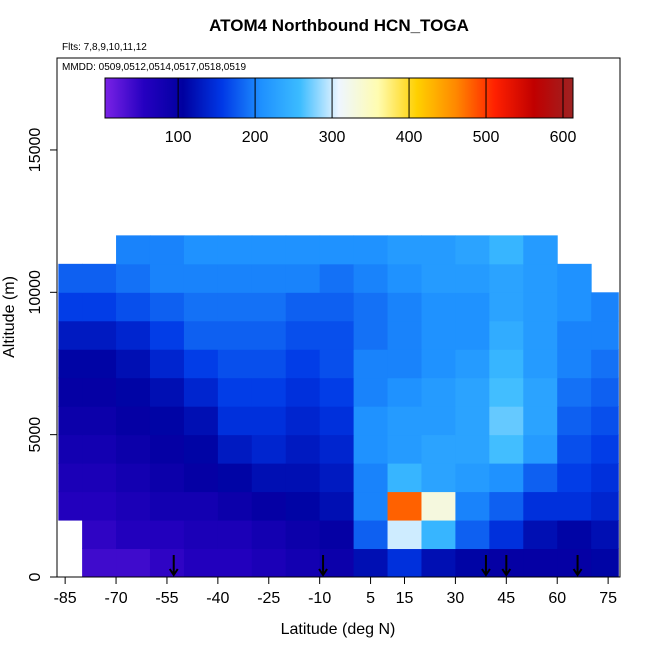  I want to click on y-tick-label: 15000, so click(35, 150).